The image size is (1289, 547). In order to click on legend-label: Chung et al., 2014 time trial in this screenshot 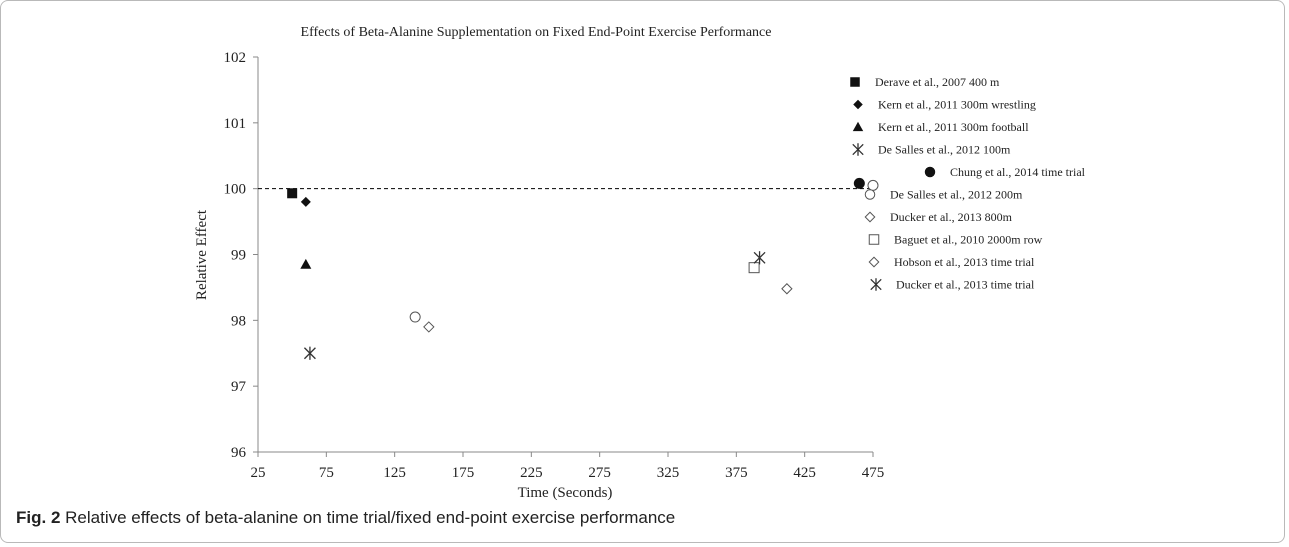, I will do `click(1018, 172)`.